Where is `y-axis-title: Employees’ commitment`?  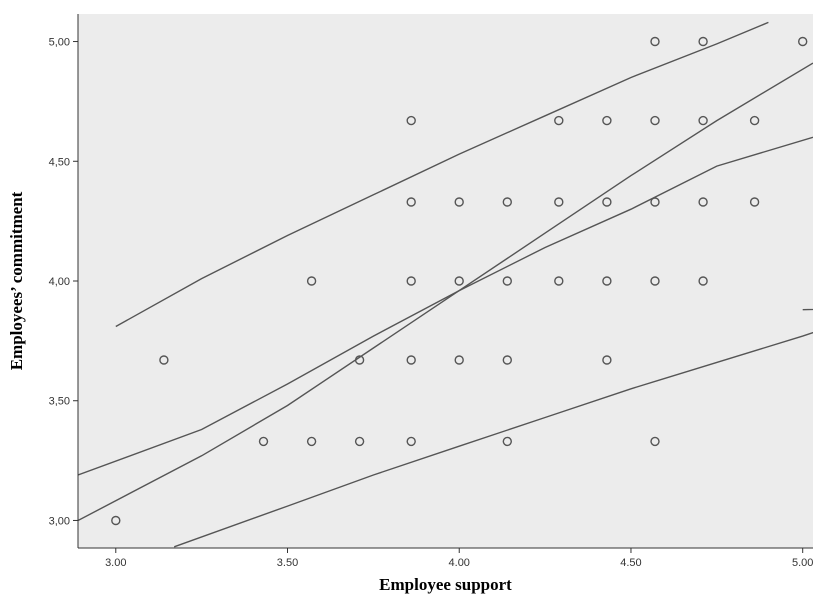 y-axis-title: Employees’ commitment is located at coordinates (16, 280).